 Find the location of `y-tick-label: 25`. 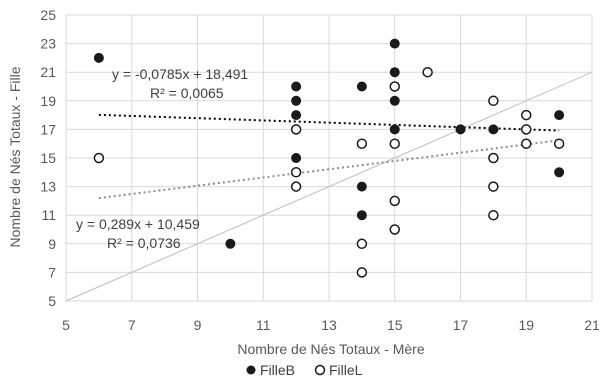

y-tick-label: 25 is located at coordinates (48, 15).